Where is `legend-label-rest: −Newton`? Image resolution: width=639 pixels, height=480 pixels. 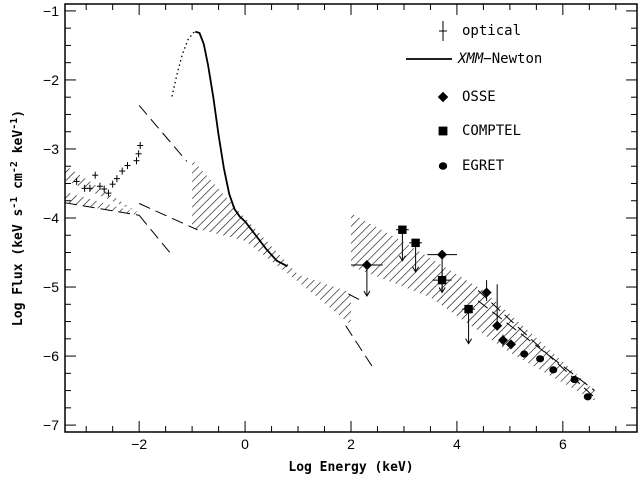 legend-label-rest: −Newton is located at coordinates (512, 59).